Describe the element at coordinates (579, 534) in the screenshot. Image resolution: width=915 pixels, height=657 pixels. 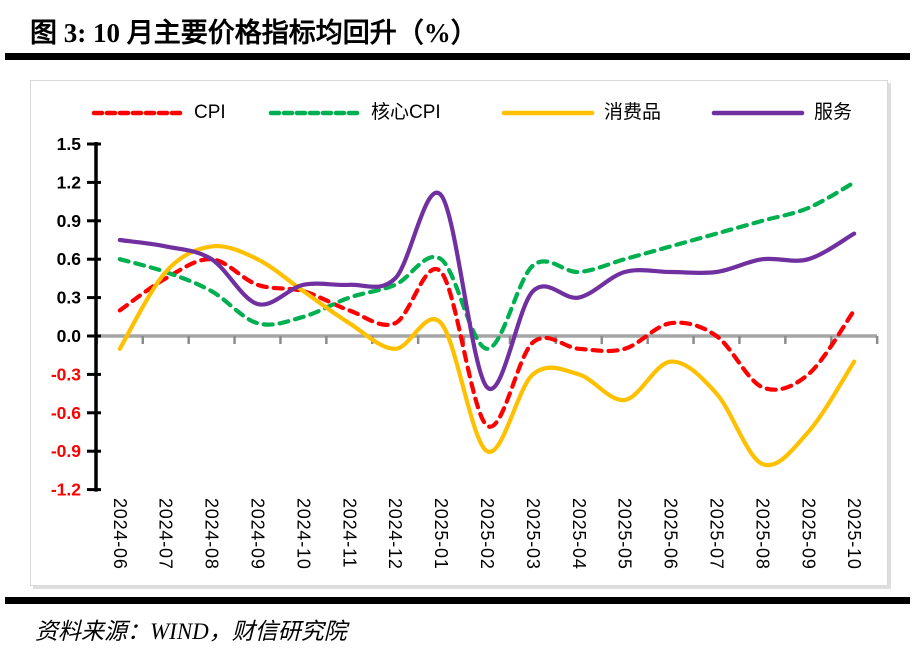
I see `x-tick-label: 2025-04` at that location.